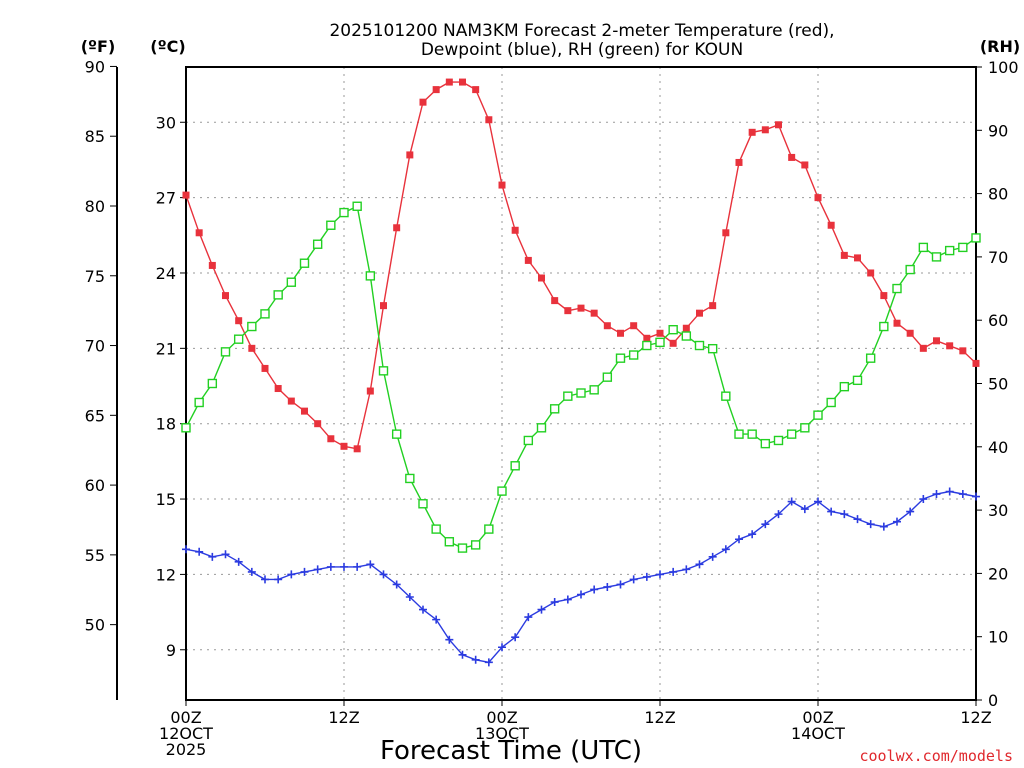 This screenshot has width=1024, height=768. Describe the element at coordinates (166, 574) in the screenshot. I see `celsius-tick-label: 12` at that location.